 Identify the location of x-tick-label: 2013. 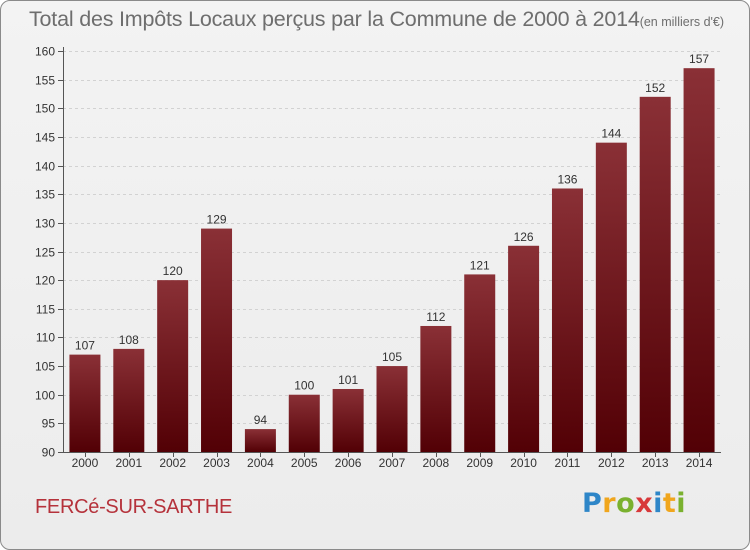
(655, 463).